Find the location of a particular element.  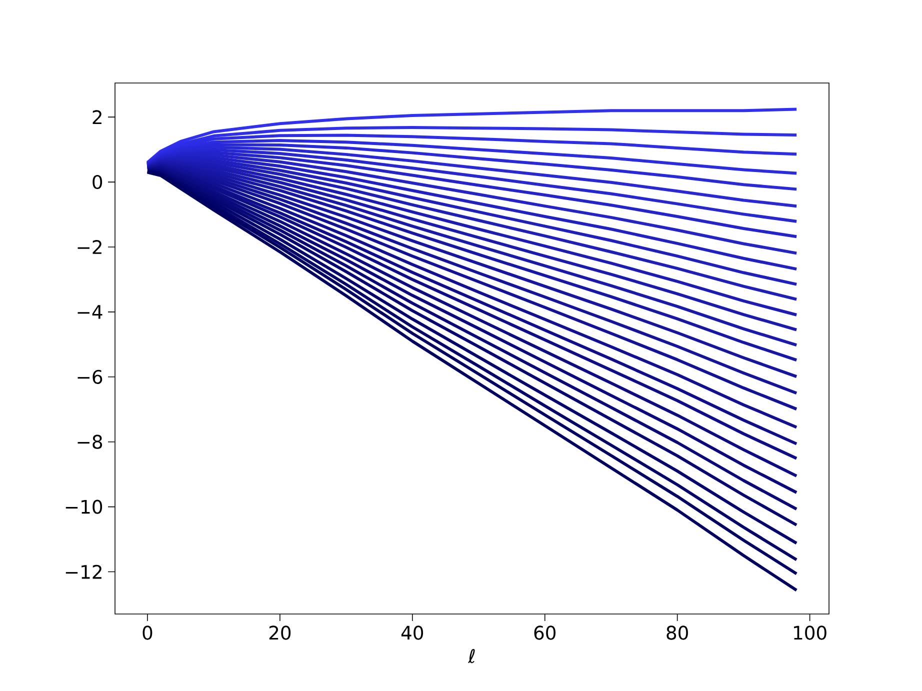

x-tick-label: 20 is located at coordinates (280, 633).